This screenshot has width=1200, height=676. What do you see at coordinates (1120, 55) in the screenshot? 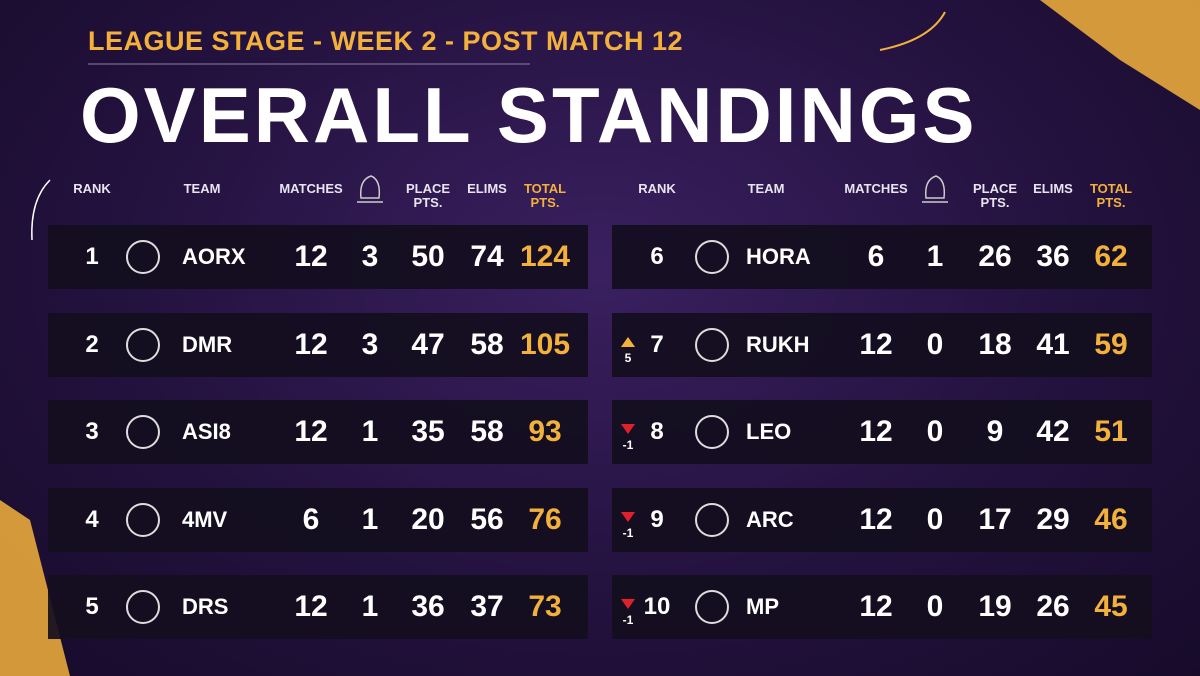
I see `paint-stroke` at bounding box center [1120, 55].